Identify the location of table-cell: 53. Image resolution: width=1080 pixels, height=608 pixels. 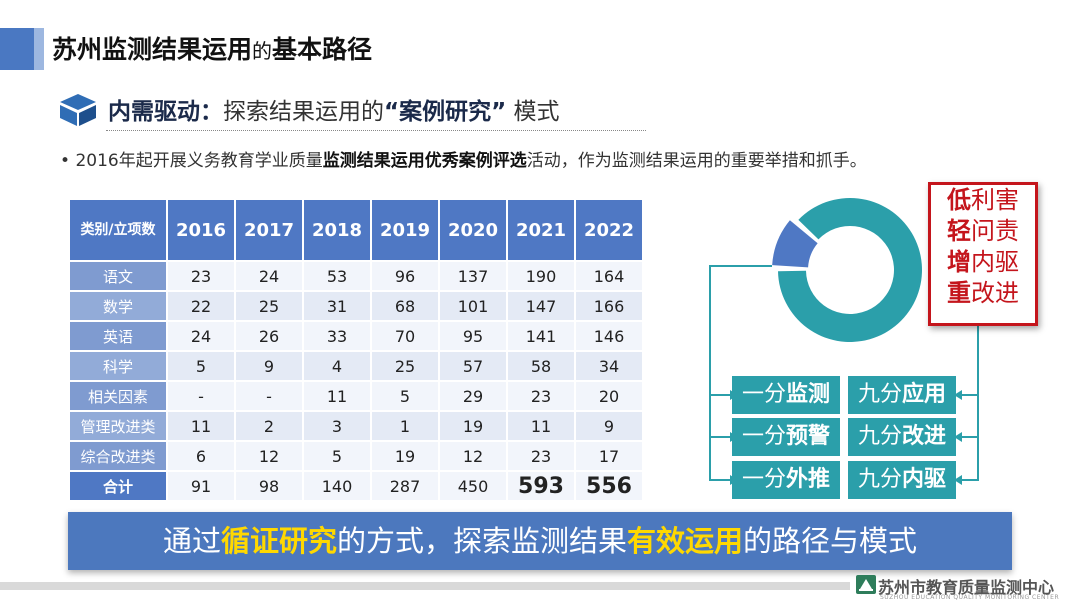
(337, 276).